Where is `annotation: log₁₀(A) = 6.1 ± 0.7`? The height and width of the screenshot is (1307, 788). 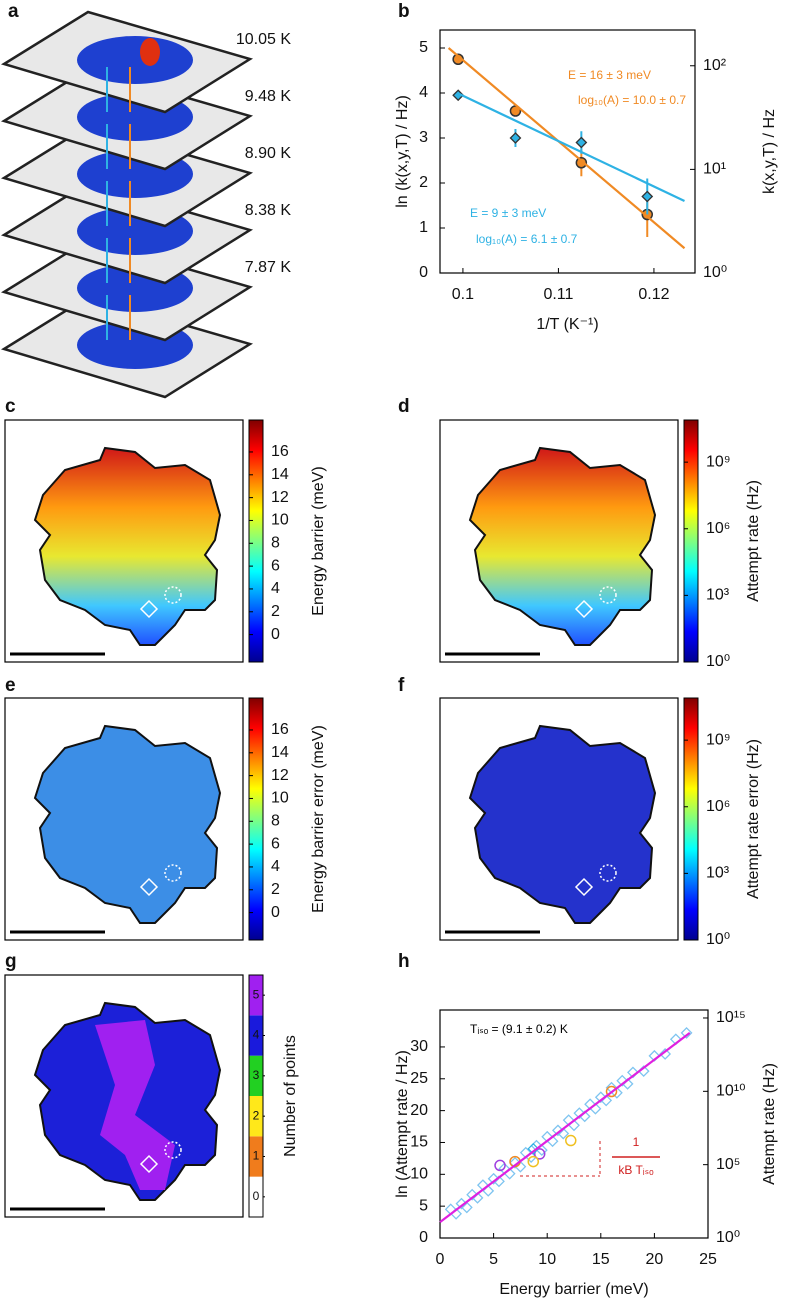 annotation: log₁₀(A) = 6.1 ± 0.7 is located at coordinates (527, 239).